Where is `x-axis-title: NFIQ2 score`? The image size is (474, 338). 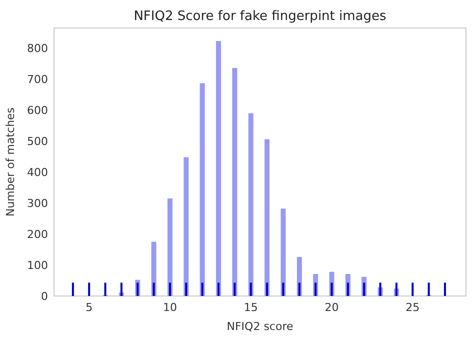
x-axis-title: NFIQ2 score is located at coordinates (260, 326).